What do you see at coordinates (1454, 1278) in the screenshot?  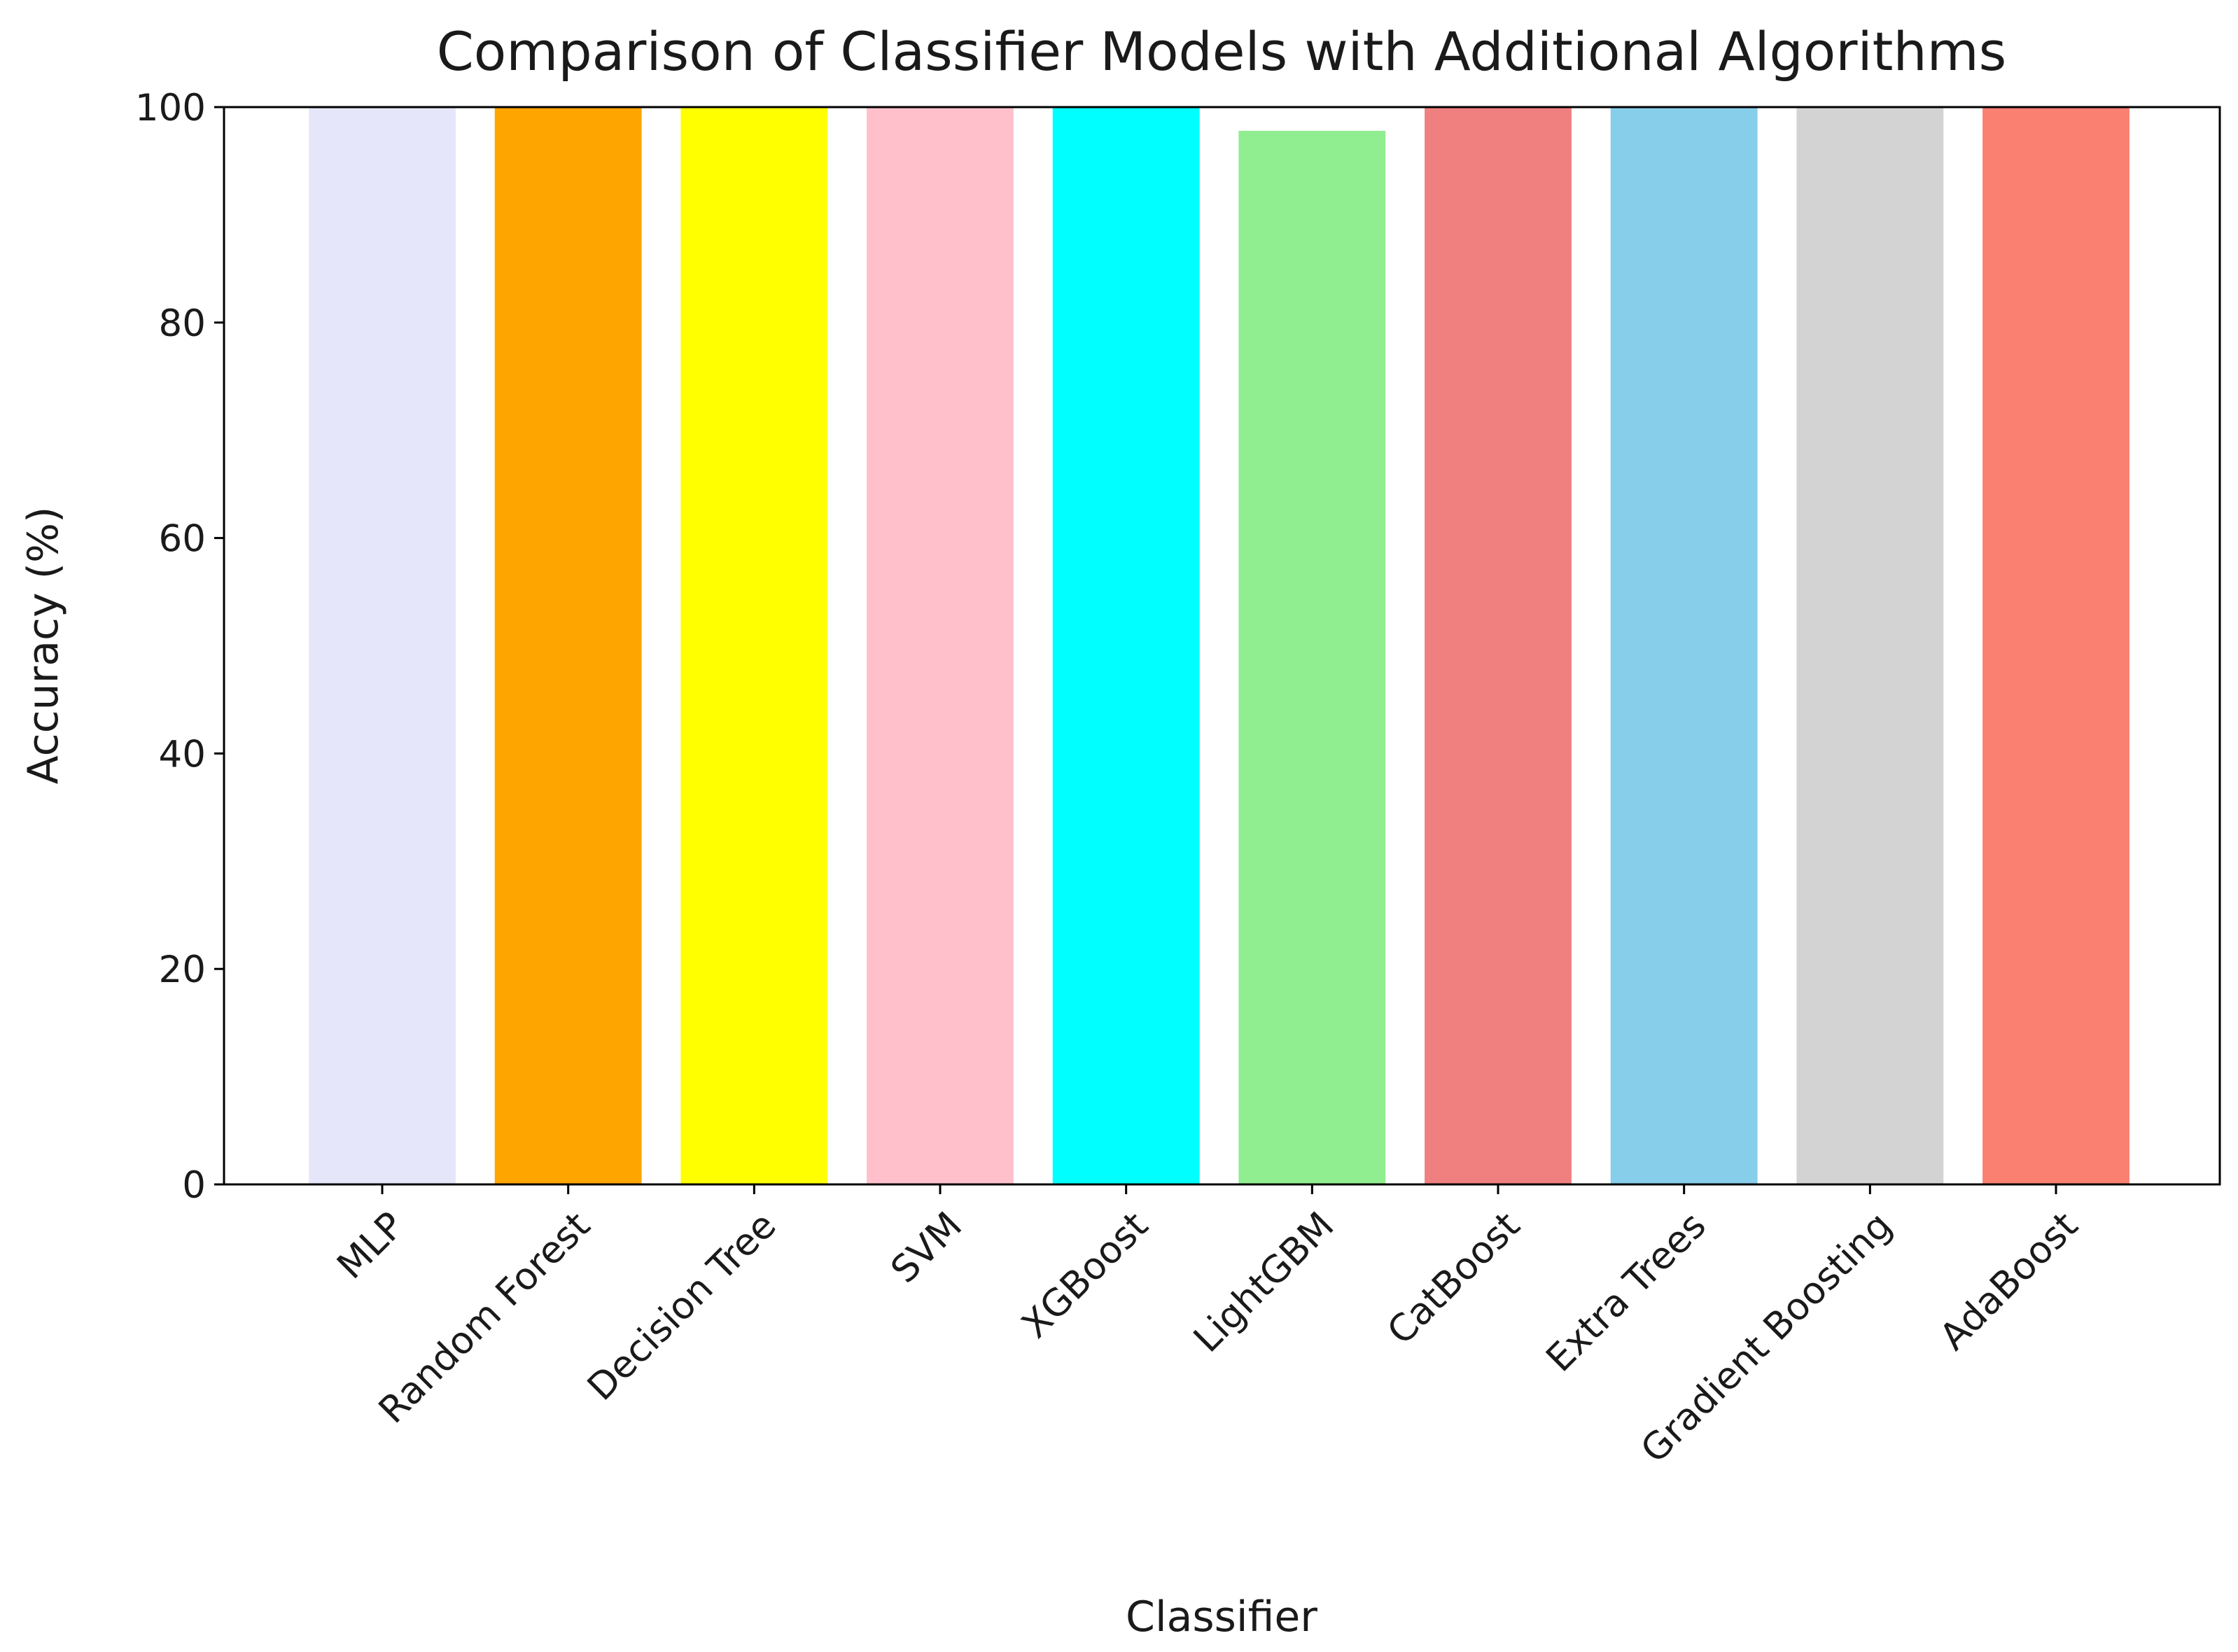 I see `x-tick-label: CatBoost` at bounding box center [1454, 1278].